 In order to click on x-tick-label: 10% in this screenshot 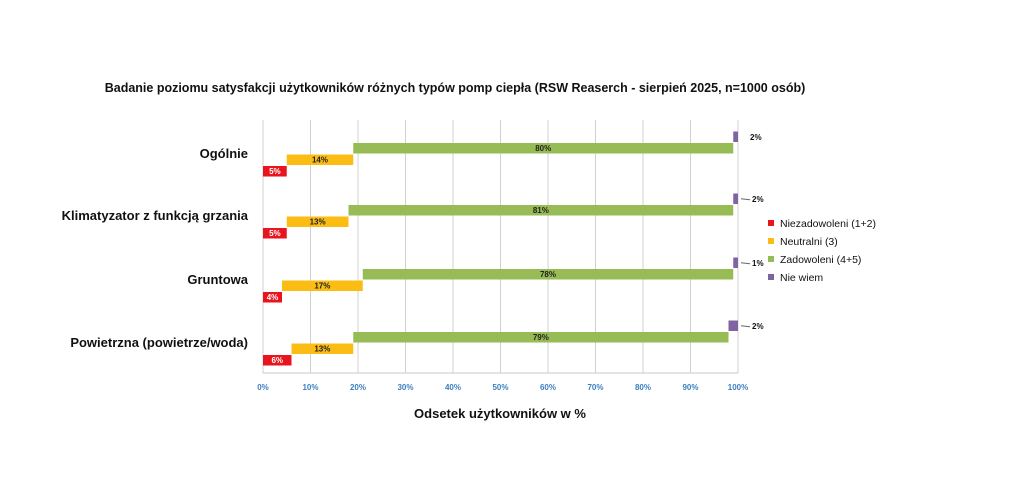, I will do `click(310, 387)`.